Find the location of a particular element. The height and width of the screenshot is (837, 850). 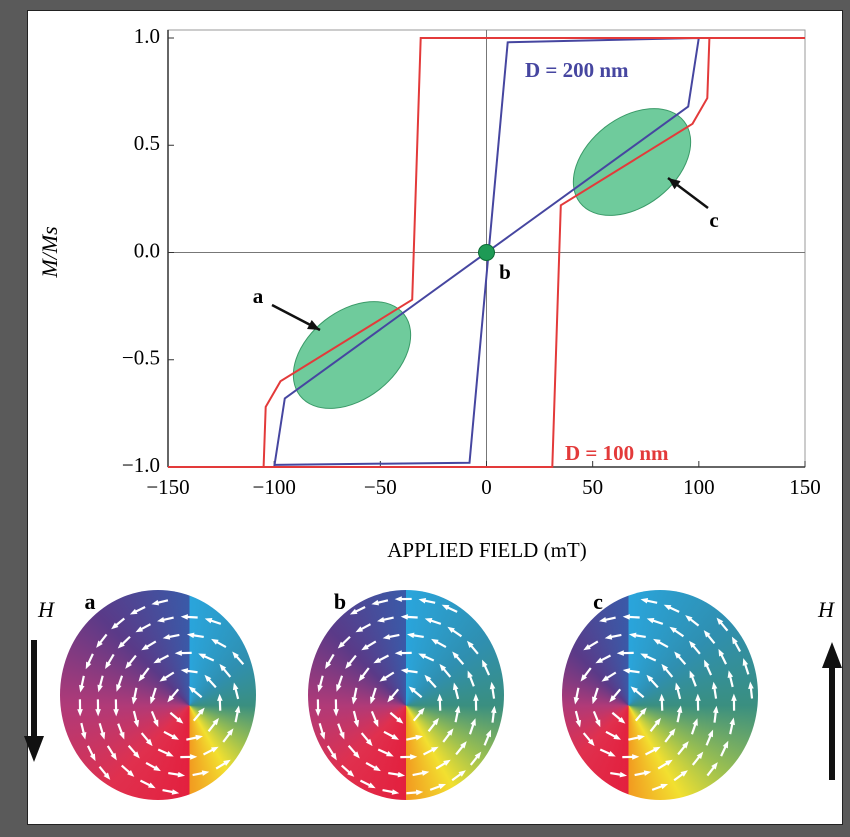

x-axis-label: APPLIED FIELD (mT) is located at coordinates (486, 550).